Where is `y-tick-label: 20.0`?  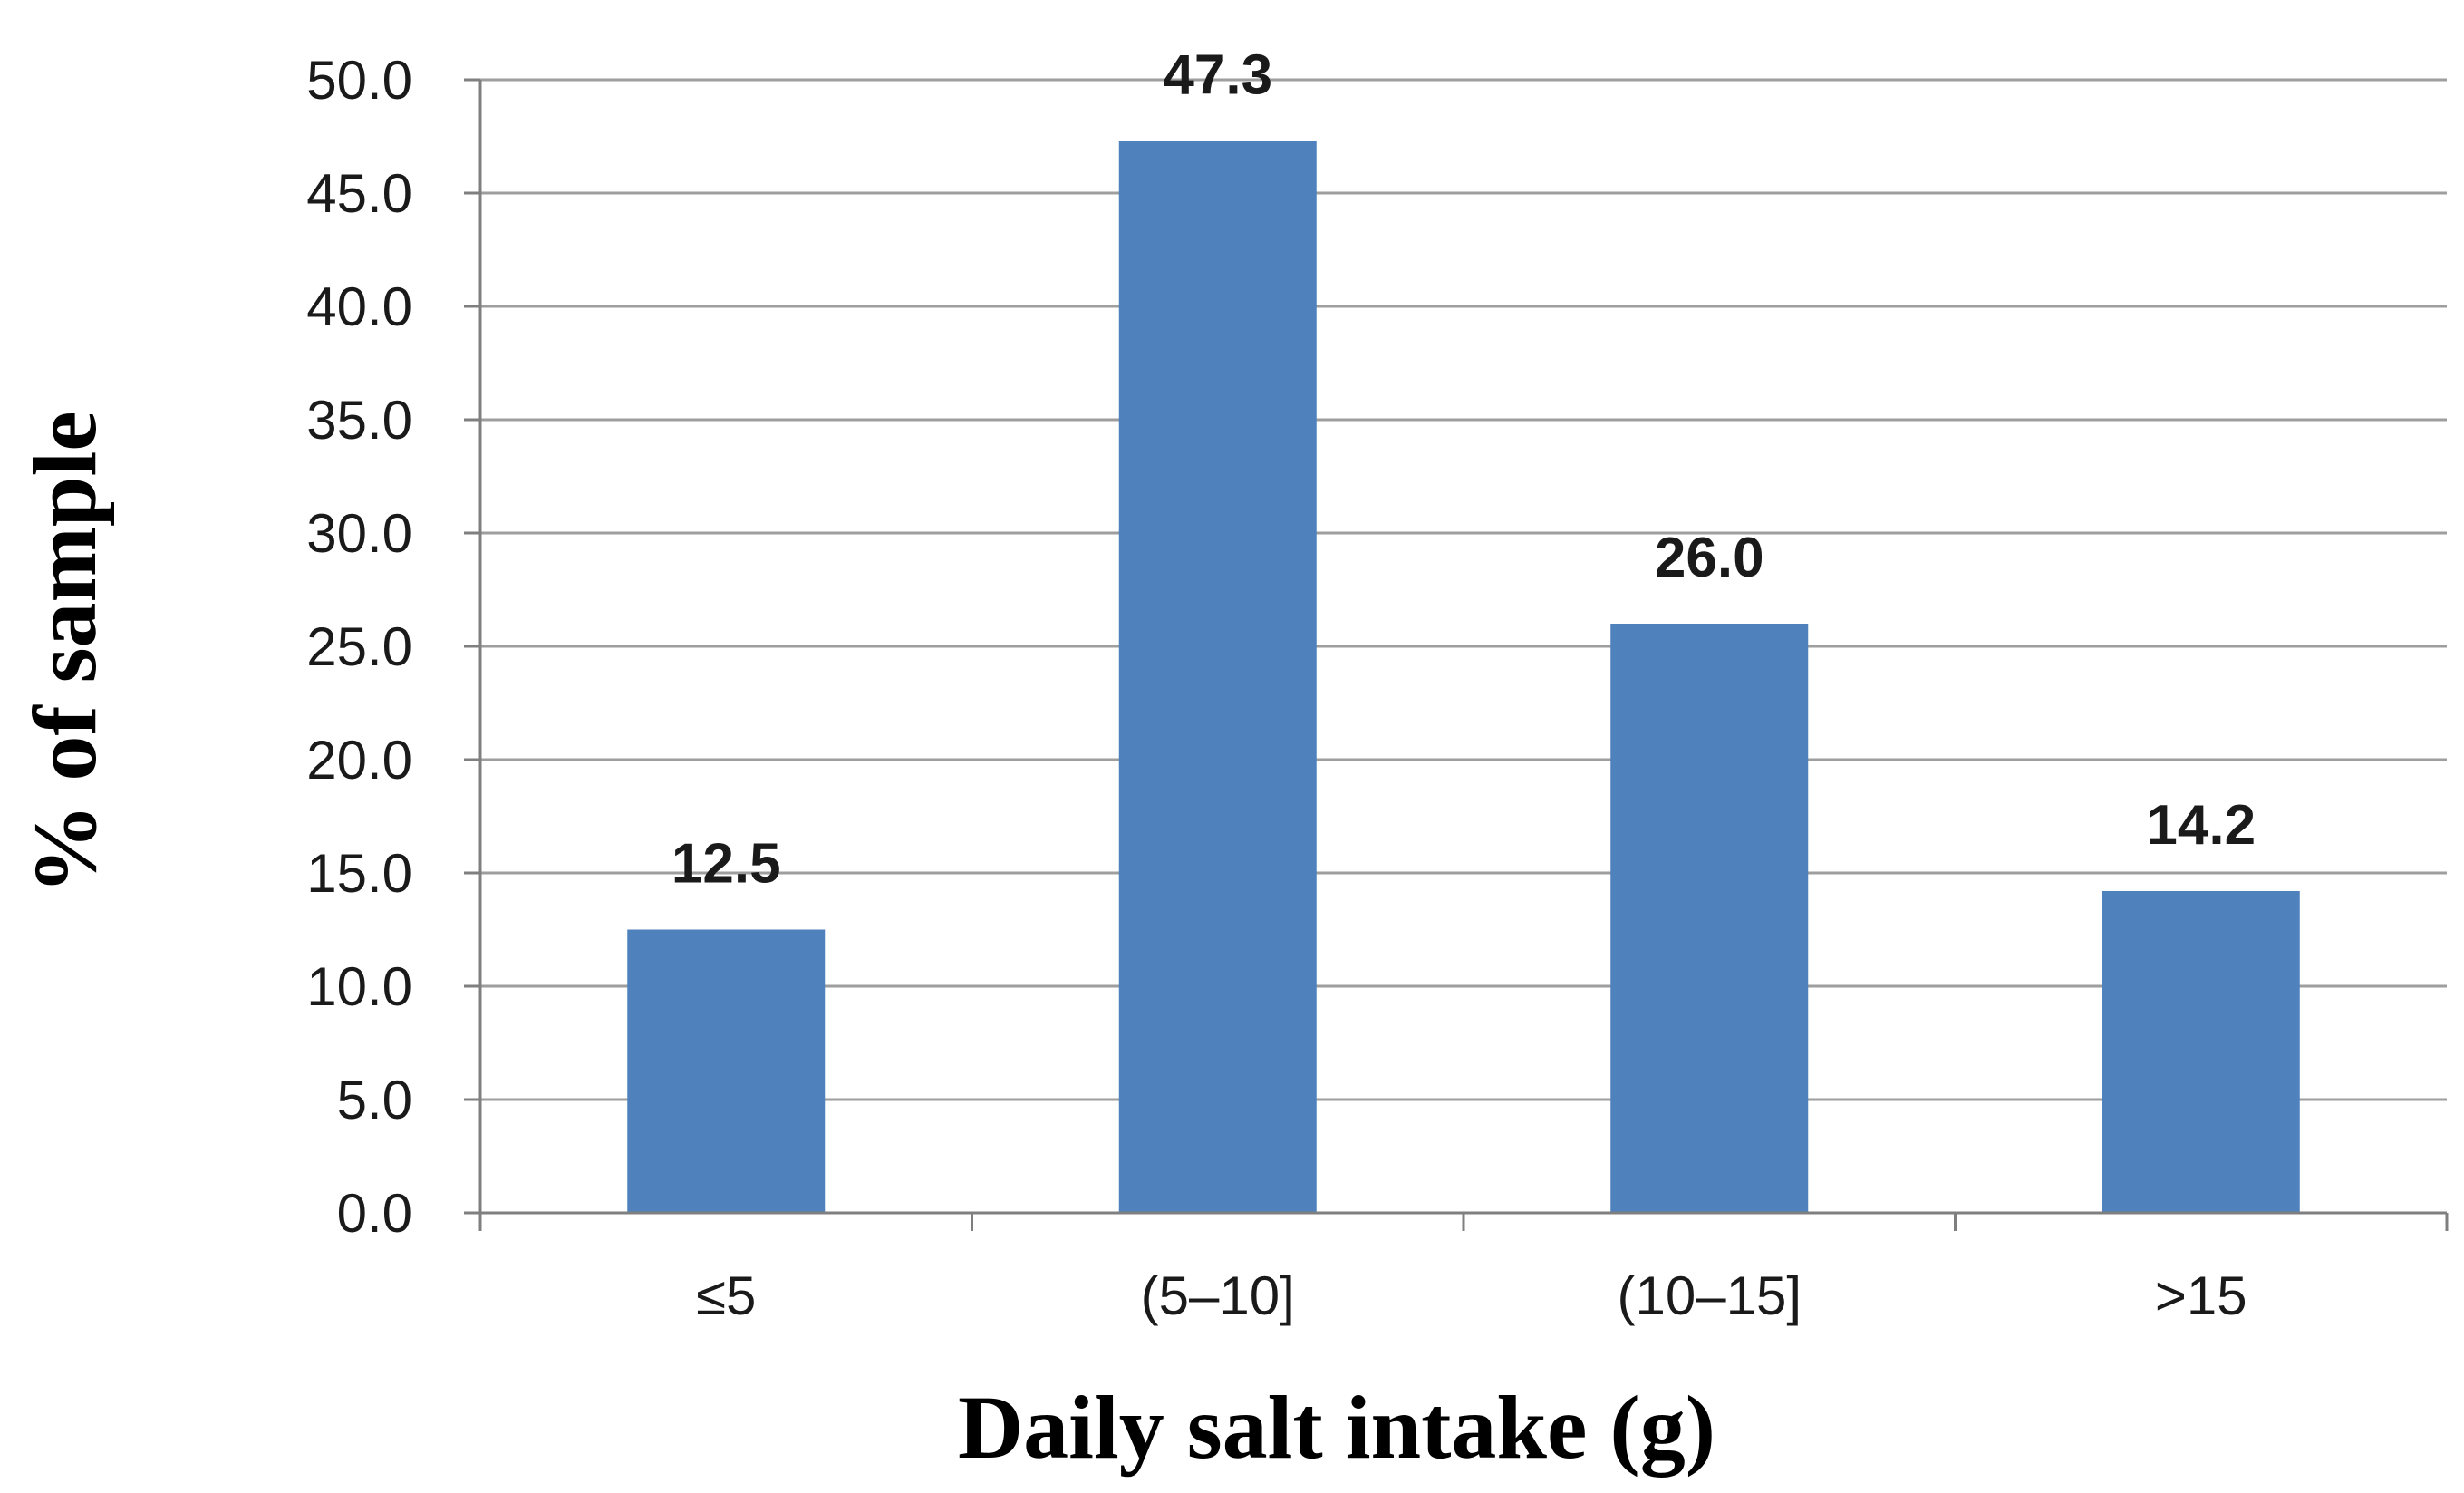 y-tick-label: 20.0 is located at coordinates (359, 760).